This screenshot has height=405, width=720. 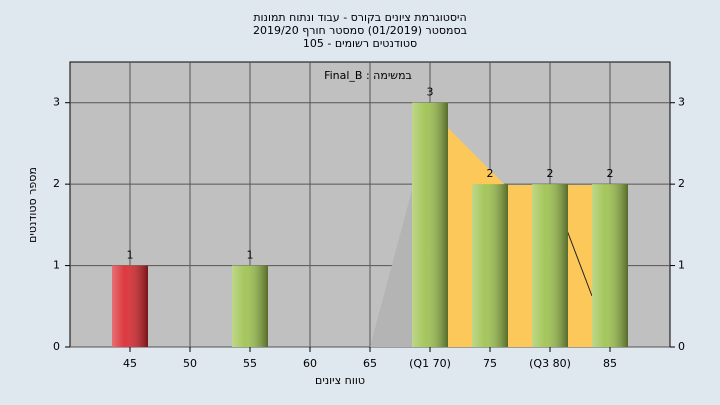 What do you see at coordinates (681, 102) in the screenshot?
I see `y2-tick-label: 3` at bounding box center [681, 102].